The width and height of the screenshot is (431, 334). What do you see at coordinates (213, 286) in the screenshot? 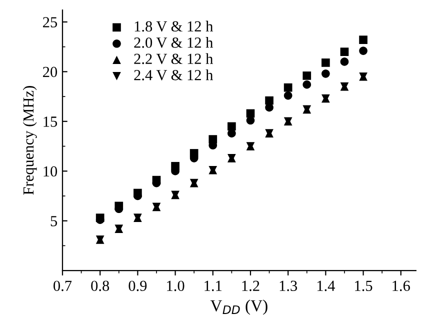
I see `x-tick-label: 1.1` at bounding box center [213, 286].